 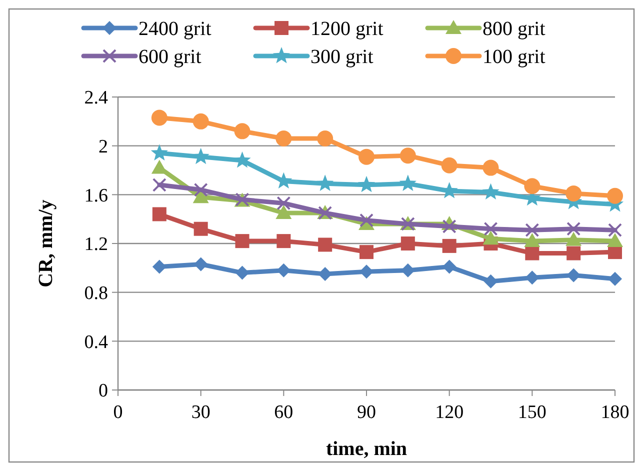 What do you see at coordinates (170, 57) in the screenshot?
I see `legend-label: 600 grit` at bounding box center [170, 57].